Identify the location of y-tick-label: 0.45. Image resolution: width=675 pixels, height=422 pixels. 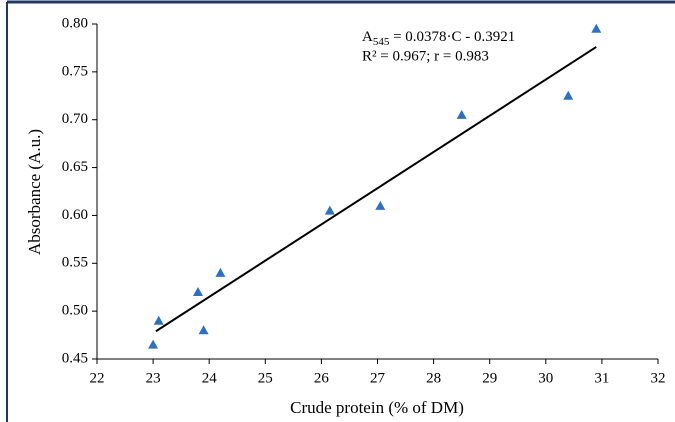
(75, 358).